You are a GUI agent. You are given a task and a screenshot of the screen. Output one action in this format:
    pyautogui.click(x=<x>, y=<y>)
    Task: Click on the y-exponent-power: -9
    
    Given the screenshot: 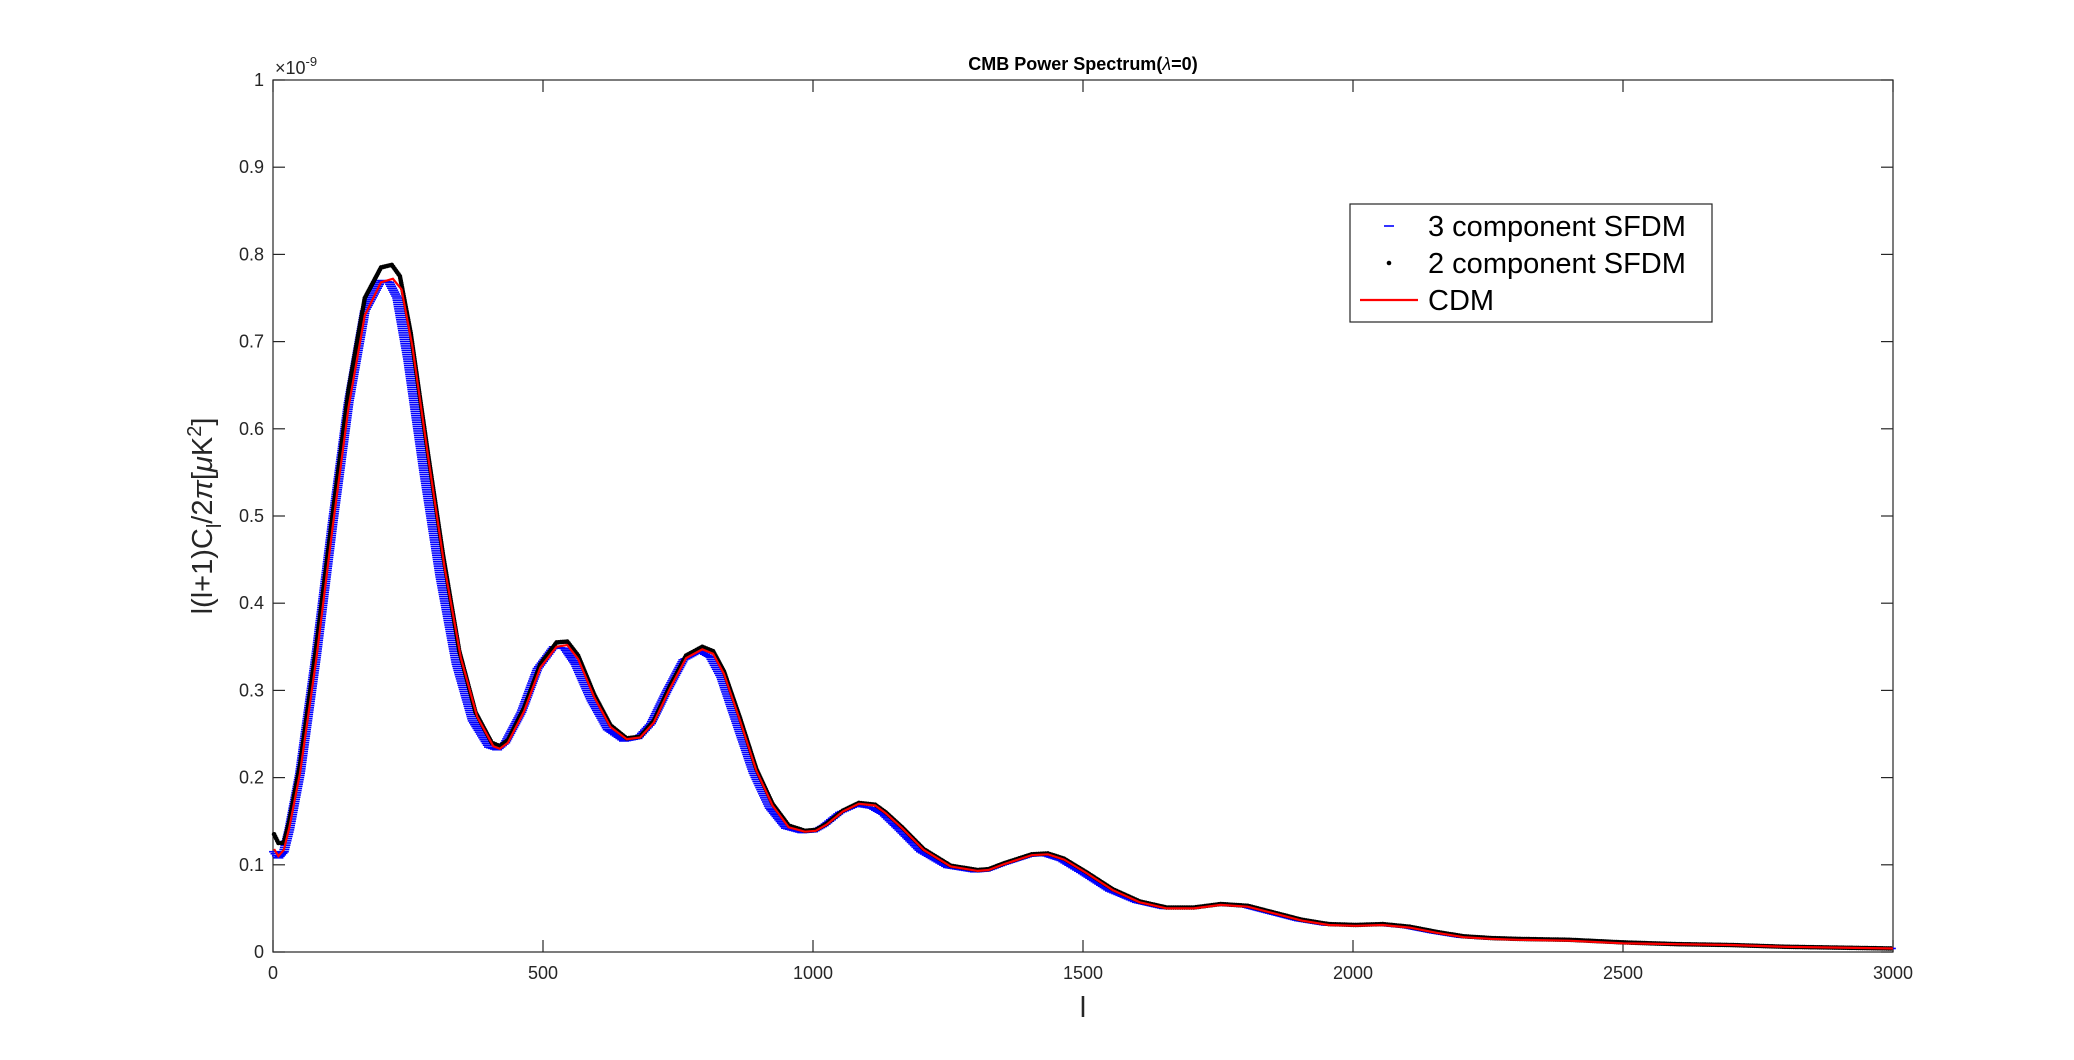 What is the action you would take?
    pyautogui.click(x=312, y=61)
    